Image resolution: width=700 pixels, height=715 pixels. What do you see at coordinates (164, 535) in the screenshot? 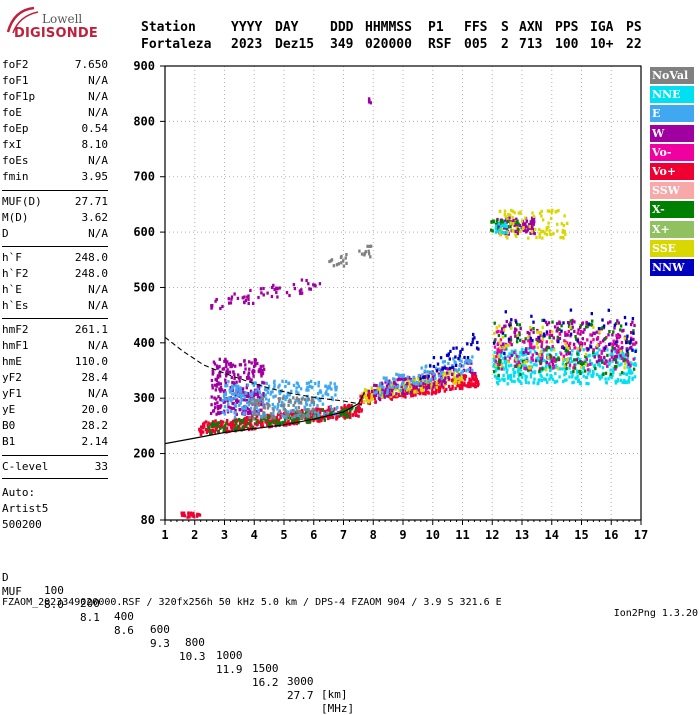
I see `x-tick-label: 1` at bounding box center [164, 535].